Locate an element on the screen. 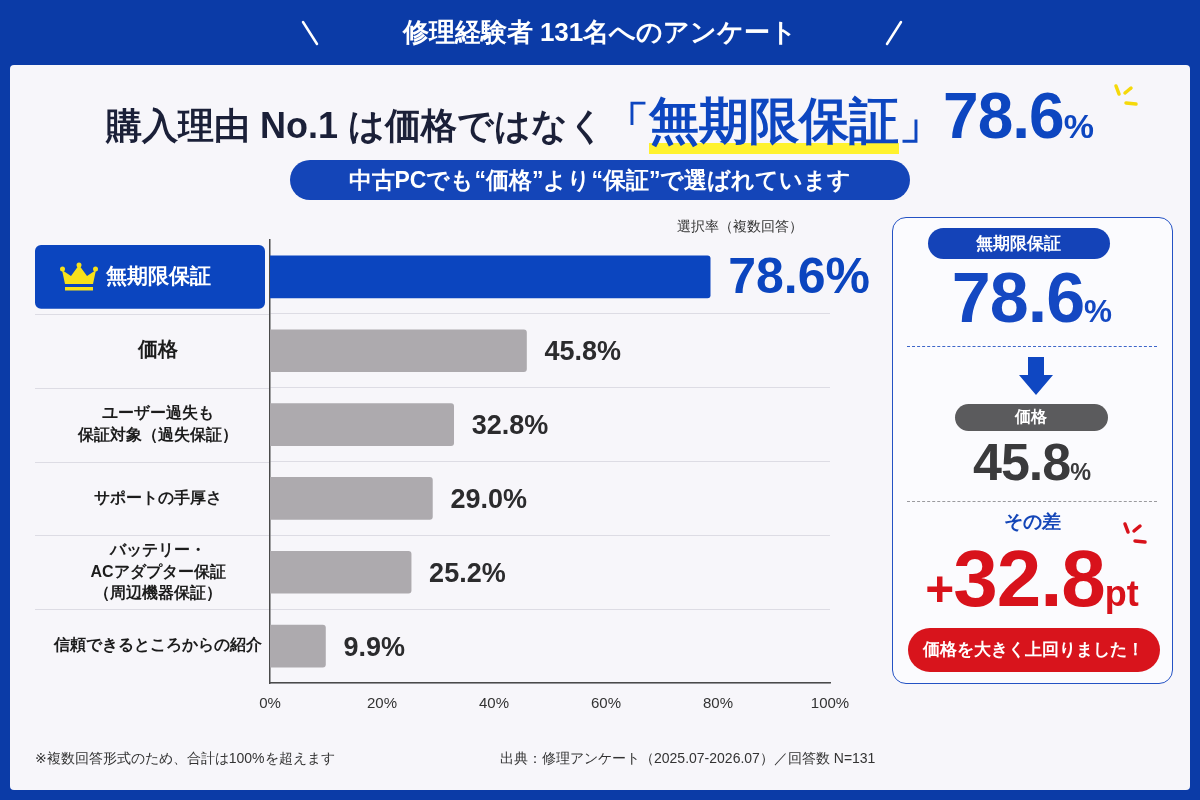 The image size is (1200, 800). data-label: 45.8% is located at coordinates (583, 351).